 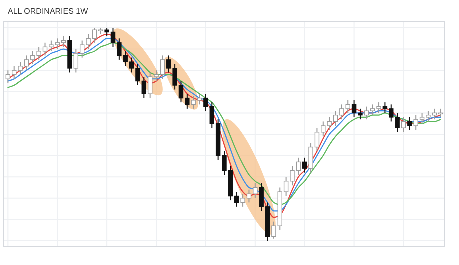 I want to click on chart-title: ALL ORDINARIES 1W, so click(x=48, y=11).